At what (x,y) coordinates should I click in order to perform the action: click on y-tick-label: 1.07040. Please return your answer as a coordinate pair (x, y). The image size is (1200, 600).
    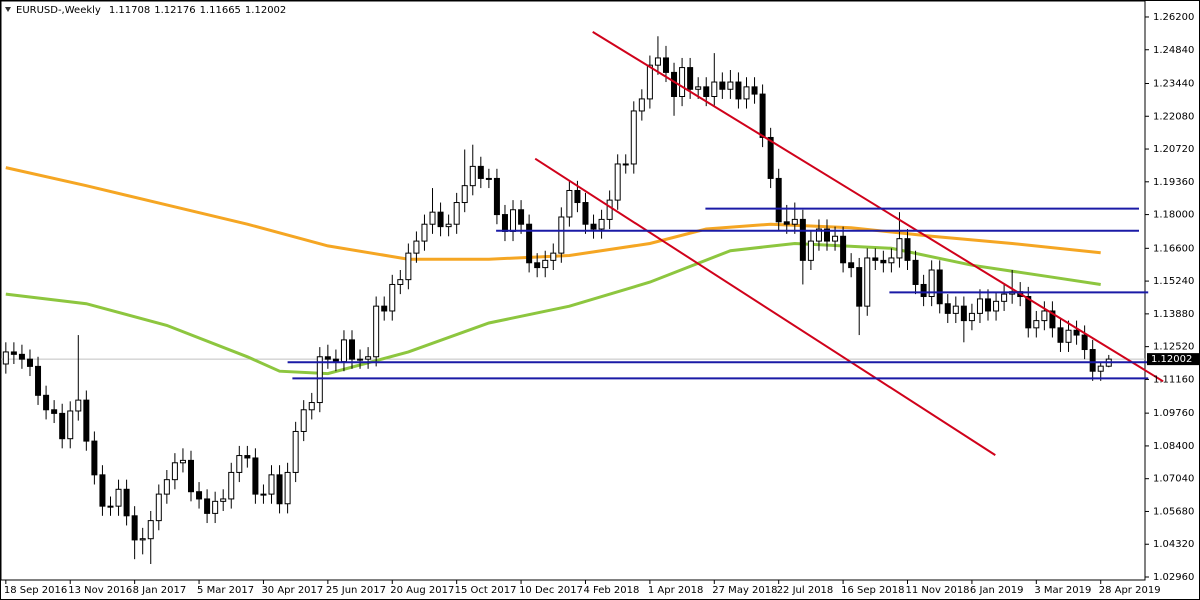
    Looking at the image, I should click on (1173, 479).